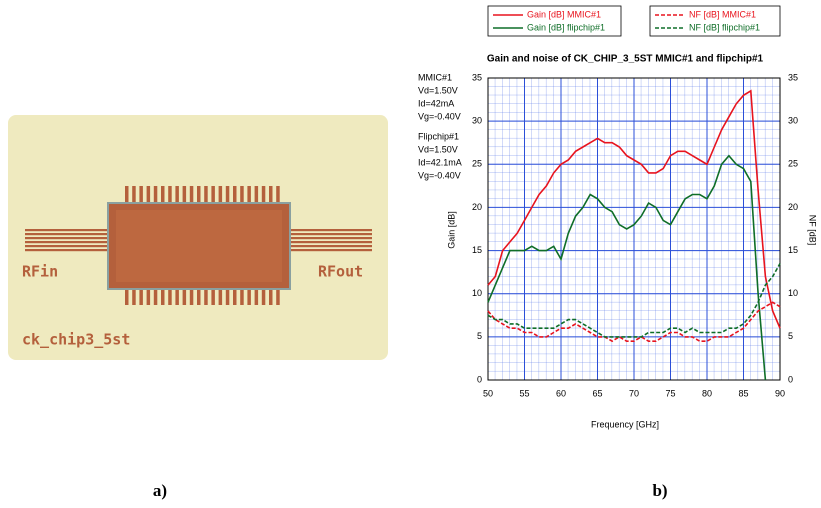 Image resolution: width=821 pixels, height=508 pixels. I want to click on y-tick-label: 30, so click(477, 121).